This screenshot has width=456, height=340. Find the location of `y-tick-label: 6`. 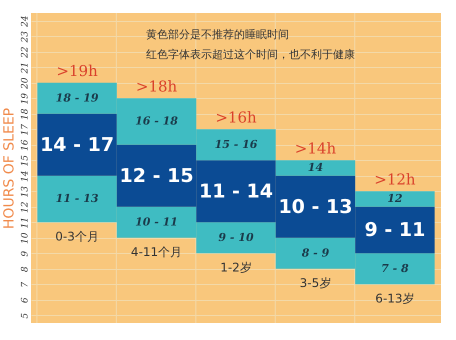

y-tick-label: 6 is located at coordinates (25, 300).